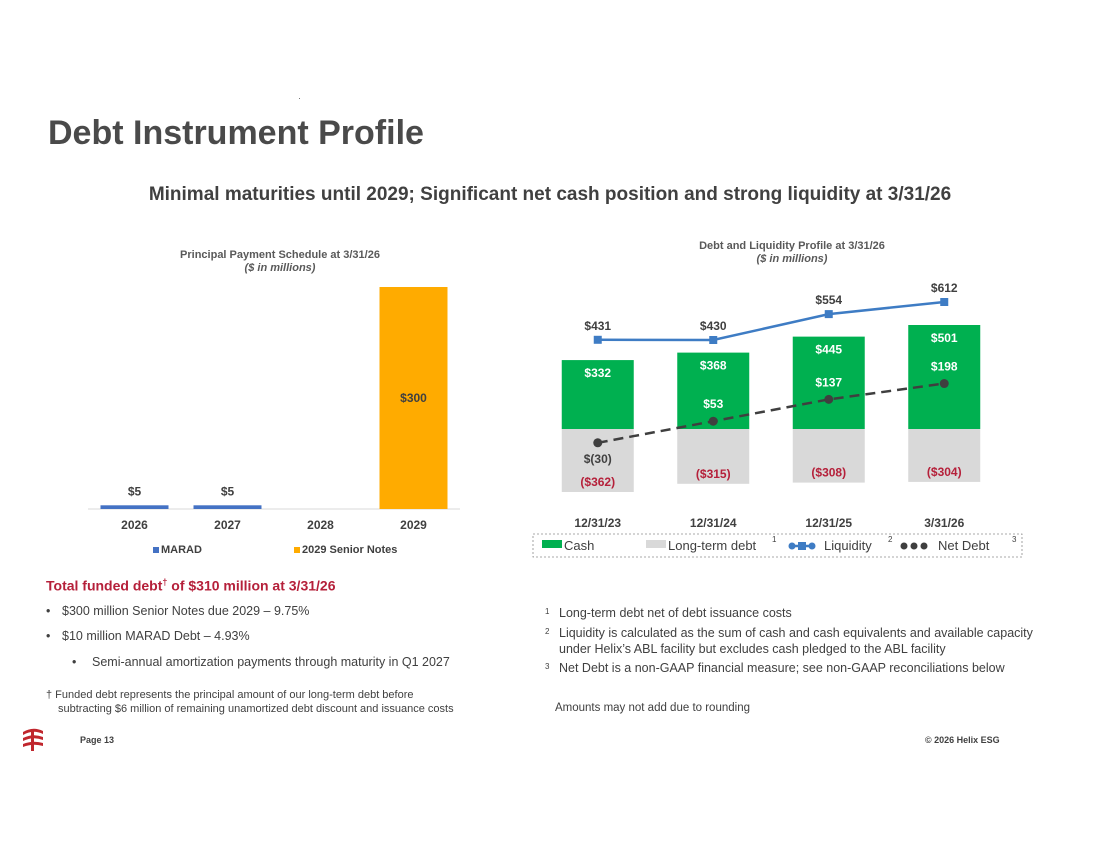 This screenshot has width=1100, height=849. What do you see at coordinates (713, 474) in the screenshot?
I see `debt-label: ($315)` at bounding box center [713, 474].